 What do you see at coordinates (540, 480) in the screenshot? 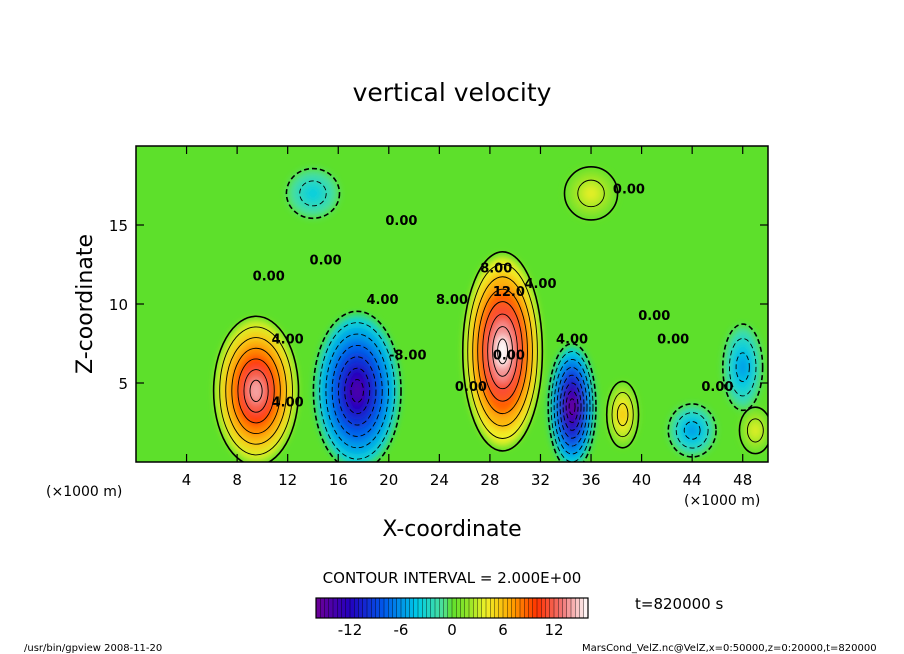
I see `x-tick-label: 32` at bounding box center [540, 480].